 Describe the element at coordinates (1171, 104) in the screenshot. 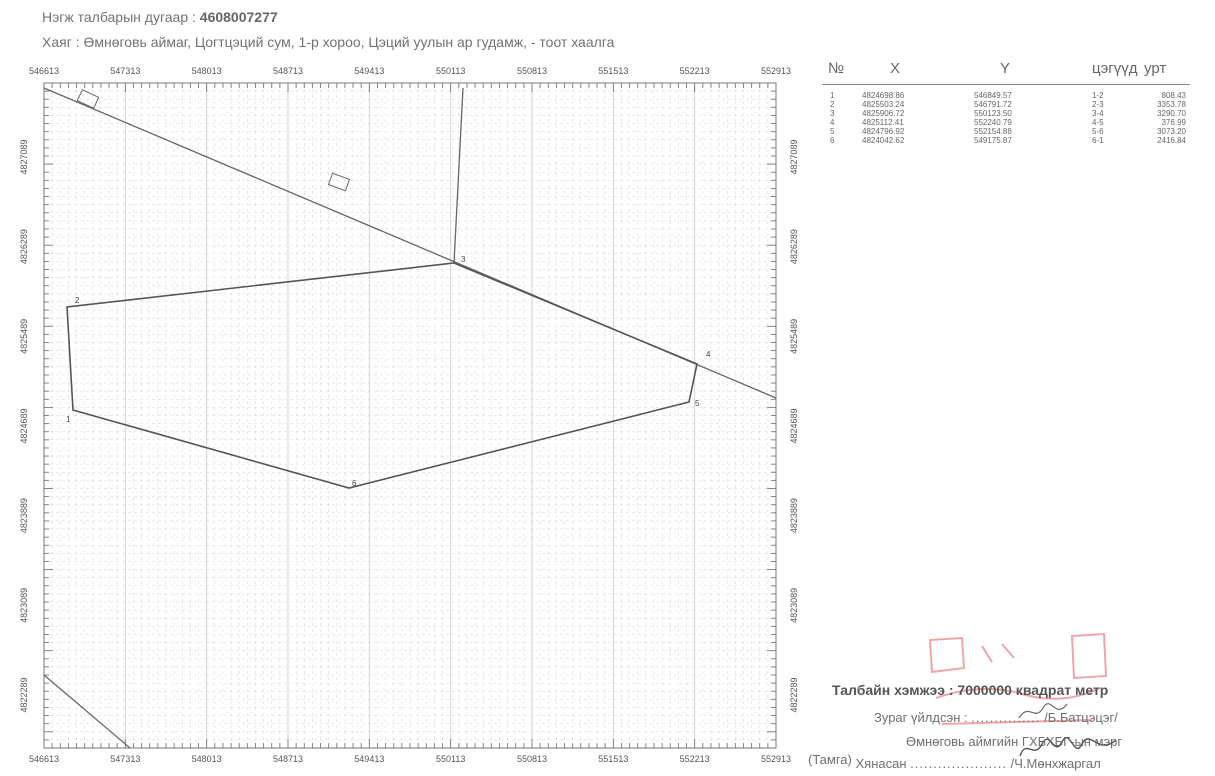

I see `row-length: 3353.78` at that location.